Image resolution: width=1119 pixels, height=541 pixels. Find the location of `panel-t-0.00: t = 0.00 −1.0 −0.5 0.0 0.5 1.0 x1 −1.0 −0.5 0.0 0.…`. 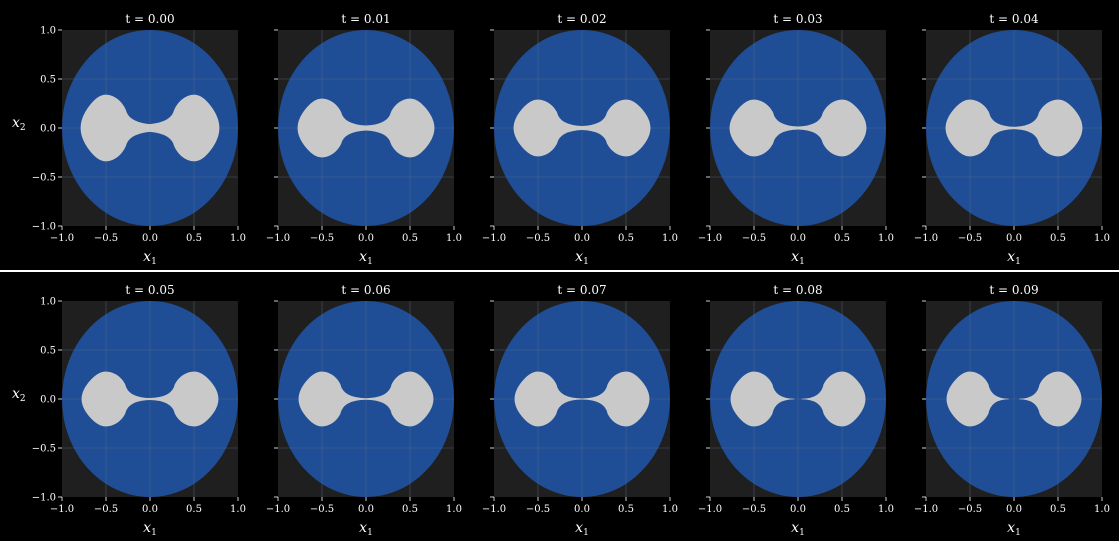

panel-t-0.00: t = 0.00 −1.0 −0.5 0.0 0.5 1.0 x1 −1.0 −0.5 0.0 0.… is located at coordinates (129, 139).